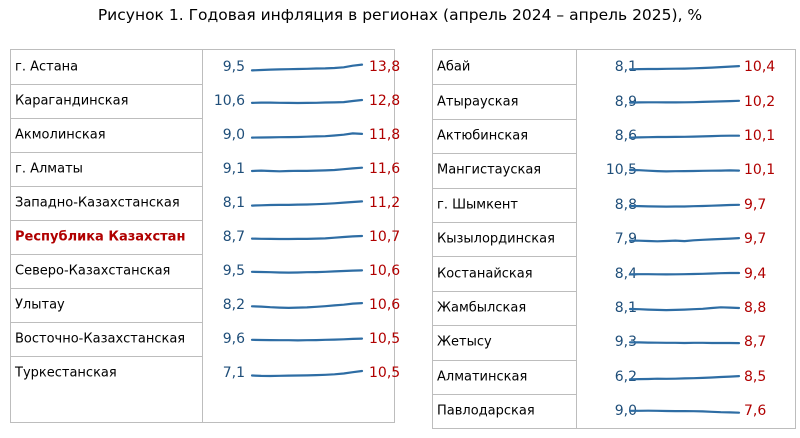 The width and height of the screenshot is (800, 438). What do you see at coordinates (205, 169) in the screenshot?
I see `table-row: г. Алматы 9,1 11,6` at bounding box center [205, 169].